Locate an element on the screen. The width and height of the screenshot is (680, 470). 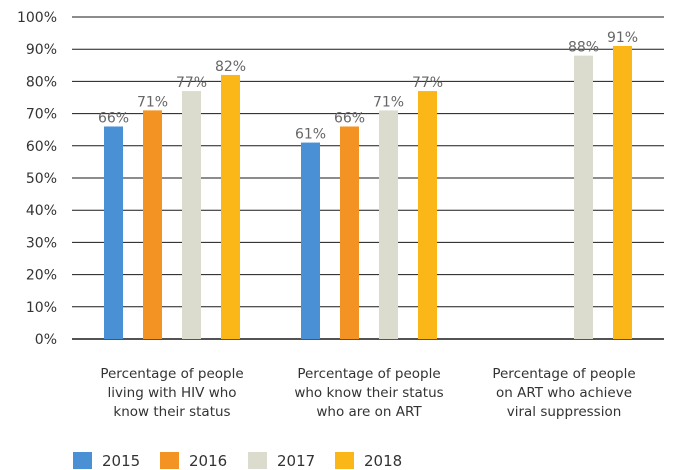
category-label: know their status is located at coordinates (171, 412).